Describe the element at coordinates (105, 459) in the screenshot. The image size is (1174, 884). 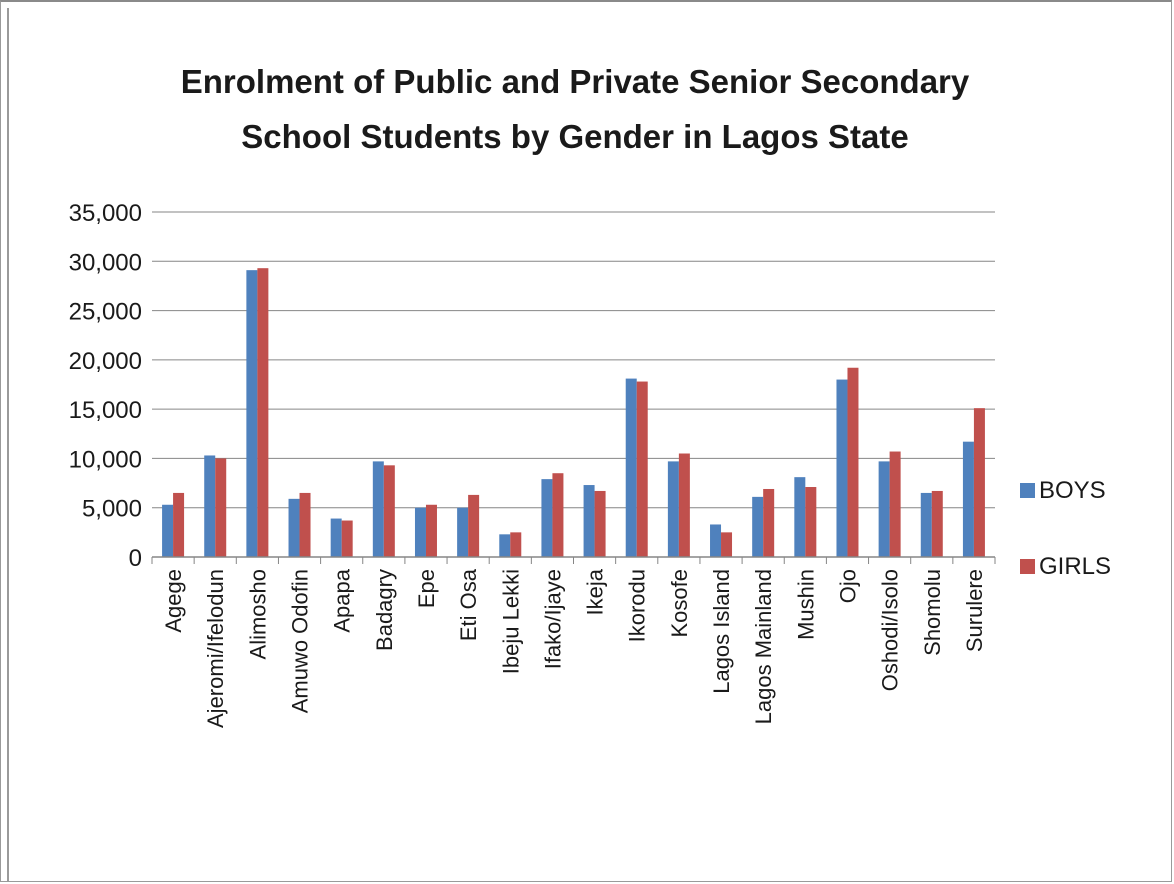
I see `y-tick-label: 10,000` at that location.